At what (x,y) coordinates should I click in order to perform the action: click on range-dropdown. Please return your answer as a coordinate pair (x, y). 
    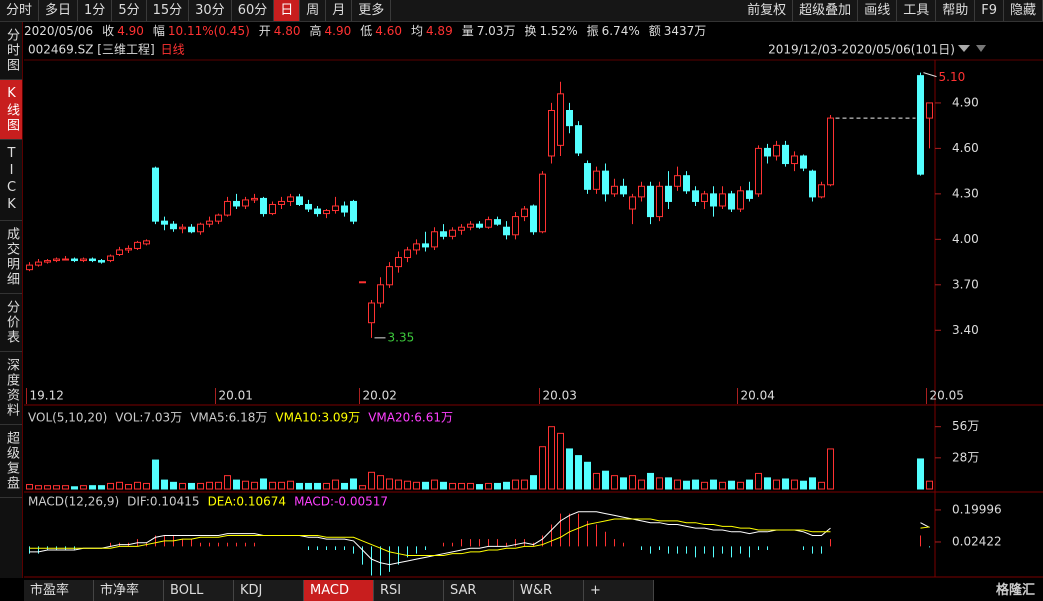
    Looking at the image, I should click on (964, 48).